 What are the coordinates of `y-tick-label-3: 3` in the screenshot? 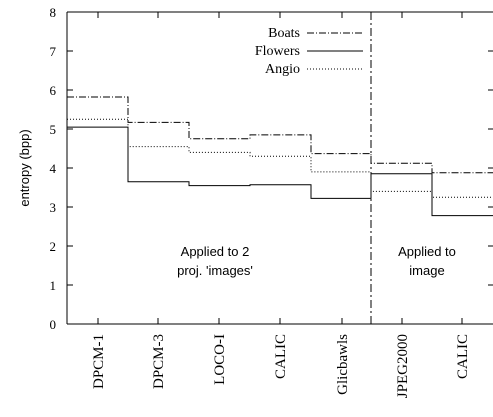 It's located at (53, 207).